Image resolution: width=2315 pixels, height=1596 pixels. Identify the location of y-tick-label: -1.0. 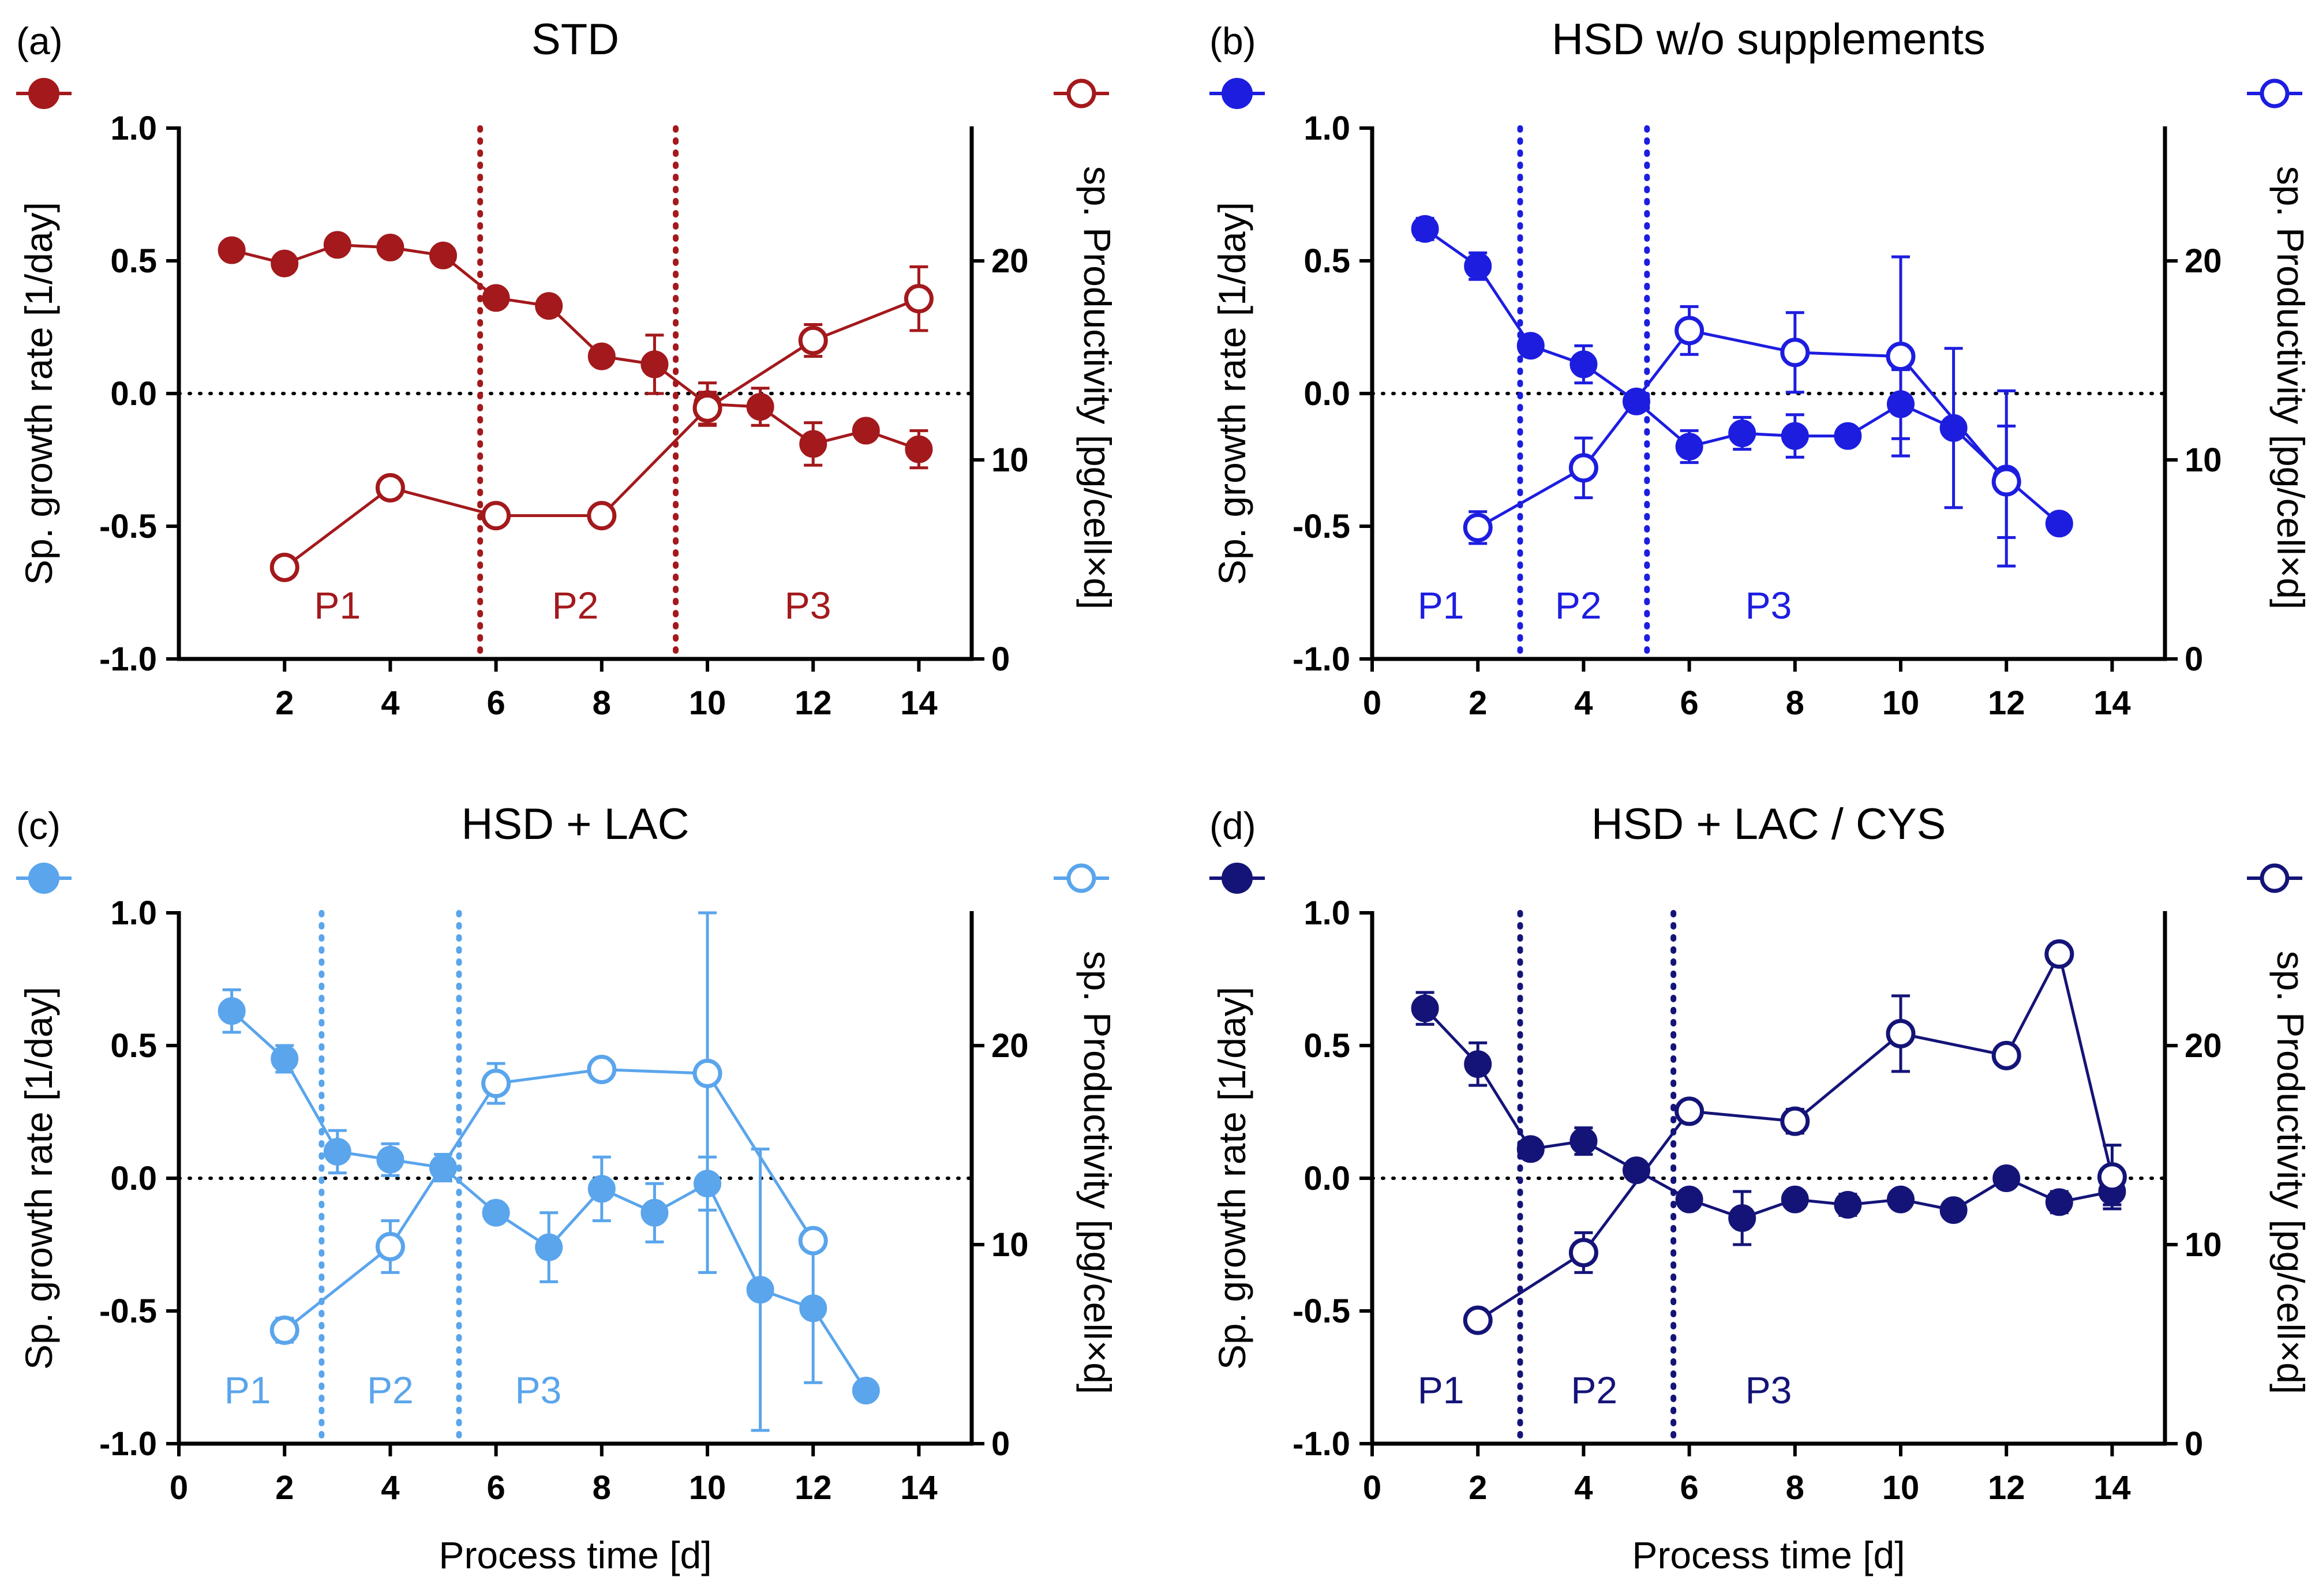
(1321, 659).